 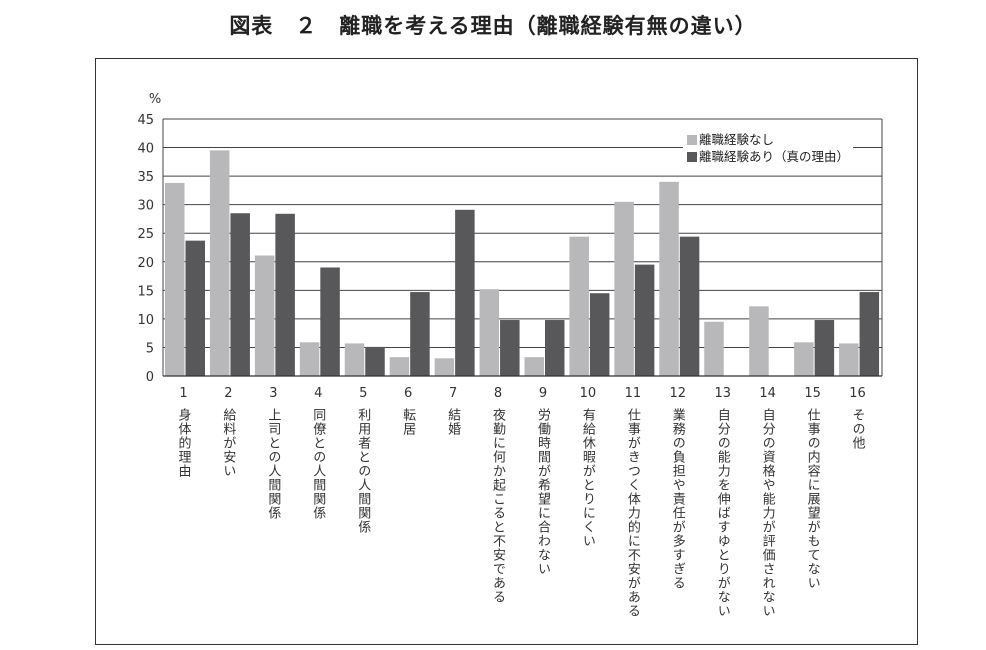 What do you see at coordinates (145, 149) in the screenshot?
I see `y-tick-label: 40` at bounding box center [145, 149].